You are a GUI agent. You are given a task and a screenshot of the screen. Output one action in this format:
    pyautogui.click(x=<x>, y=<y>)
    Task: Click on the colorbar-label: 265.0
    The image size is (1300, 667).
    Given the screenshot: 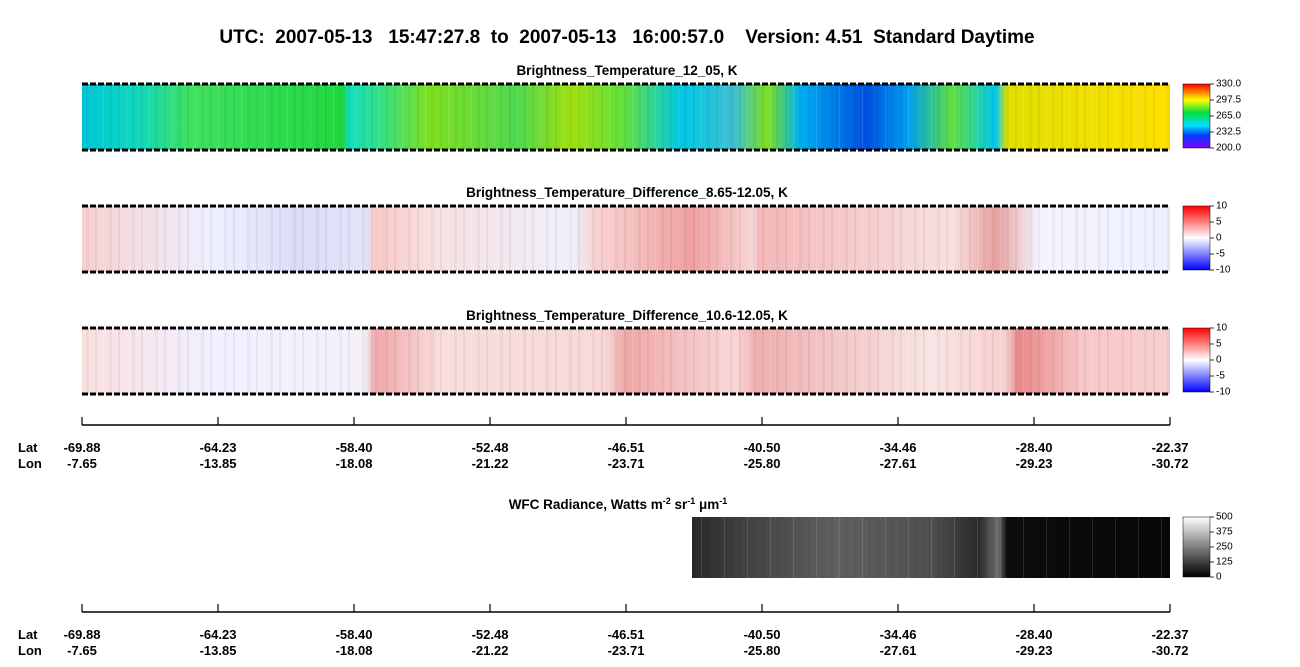 What is the action you would take?
    pyautogui.click(x=1228, y=116)
    